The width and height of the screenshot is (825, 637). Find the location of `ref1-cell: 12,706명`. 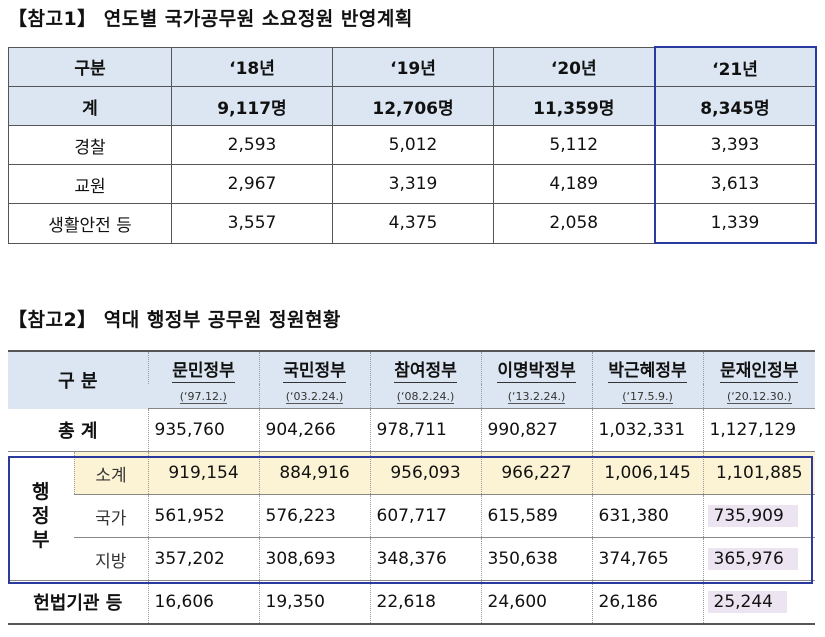

ref1-cell: 12,706명 is located at coordinates (413, 106).